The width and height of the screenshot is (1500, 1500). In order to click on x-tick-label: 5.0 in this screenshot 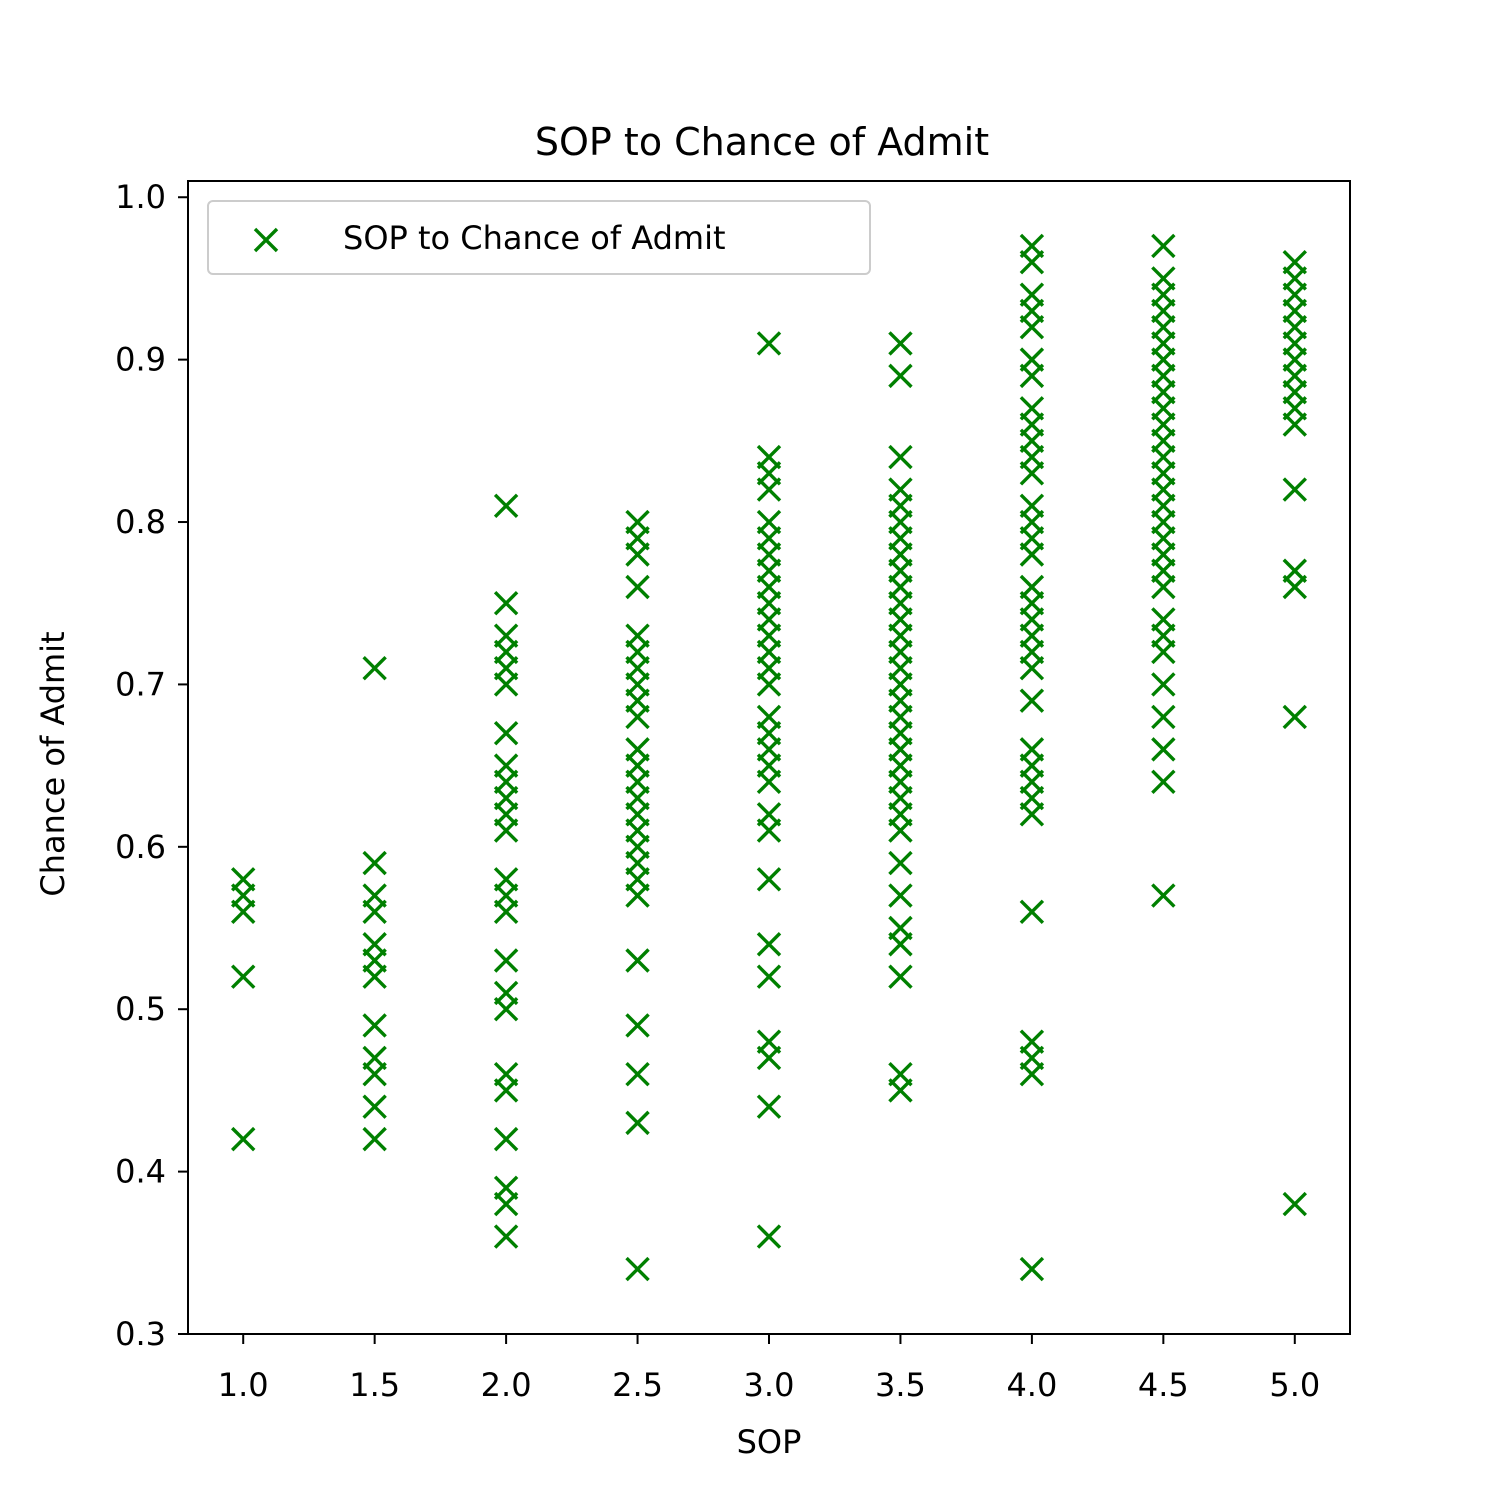, I will do `click(1294, 1385)`.